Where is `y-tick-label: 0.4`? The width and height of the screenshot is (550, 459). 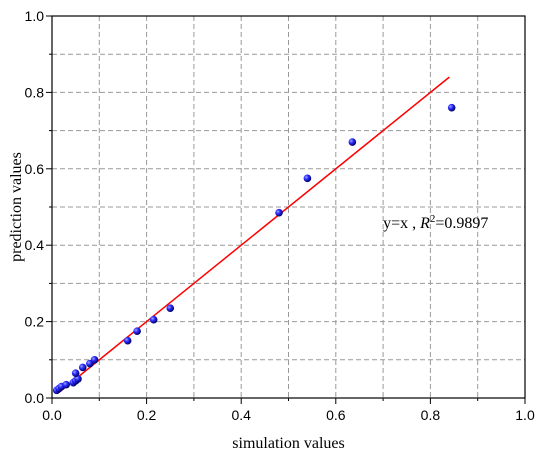
y-tick-label: 0.4 is located at coordinates (35, 245).